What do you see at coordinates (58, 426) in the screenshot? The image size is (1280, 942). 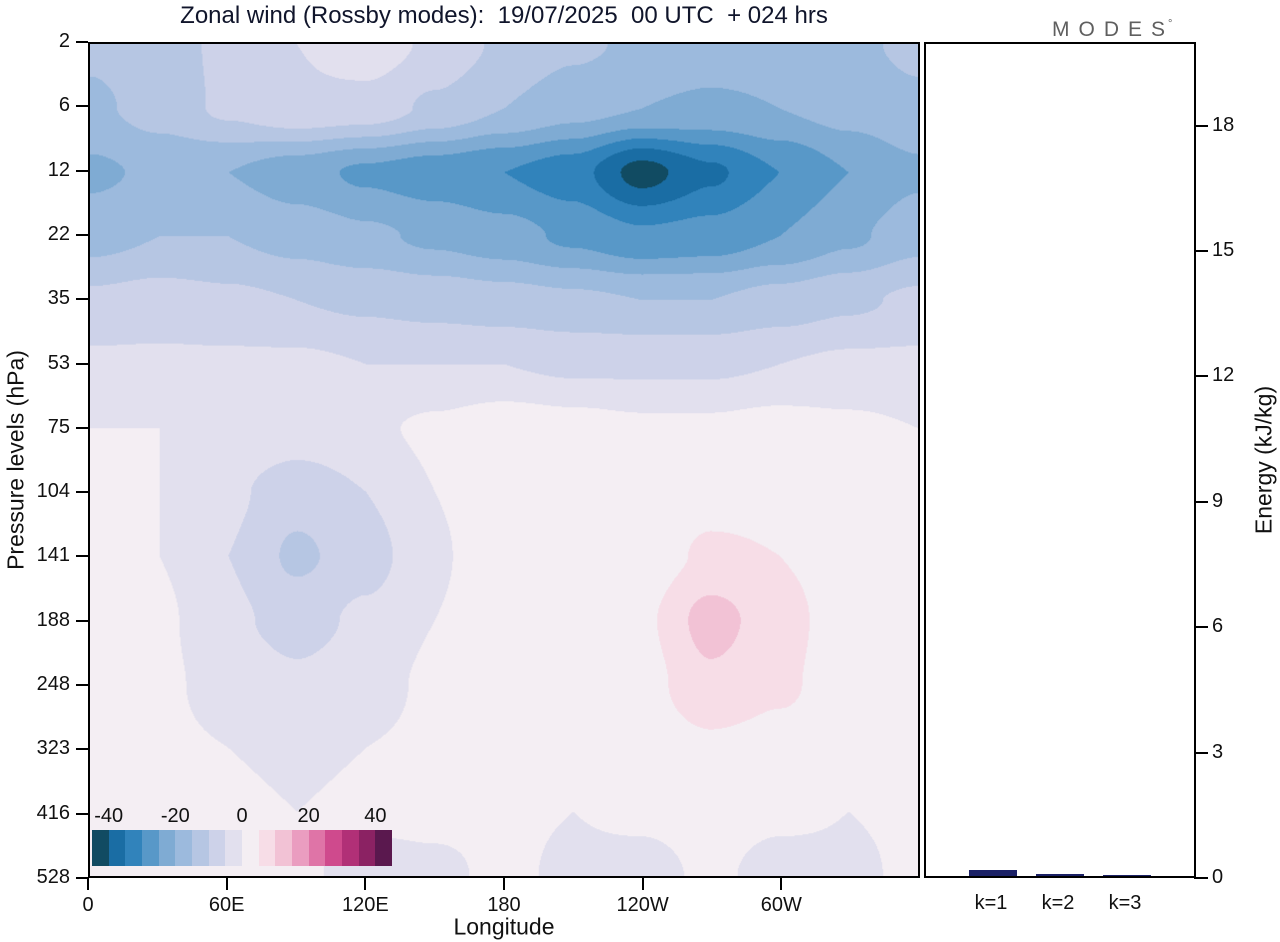 I see `pressure-tick-label: 75` at bounding box center [58, 426].